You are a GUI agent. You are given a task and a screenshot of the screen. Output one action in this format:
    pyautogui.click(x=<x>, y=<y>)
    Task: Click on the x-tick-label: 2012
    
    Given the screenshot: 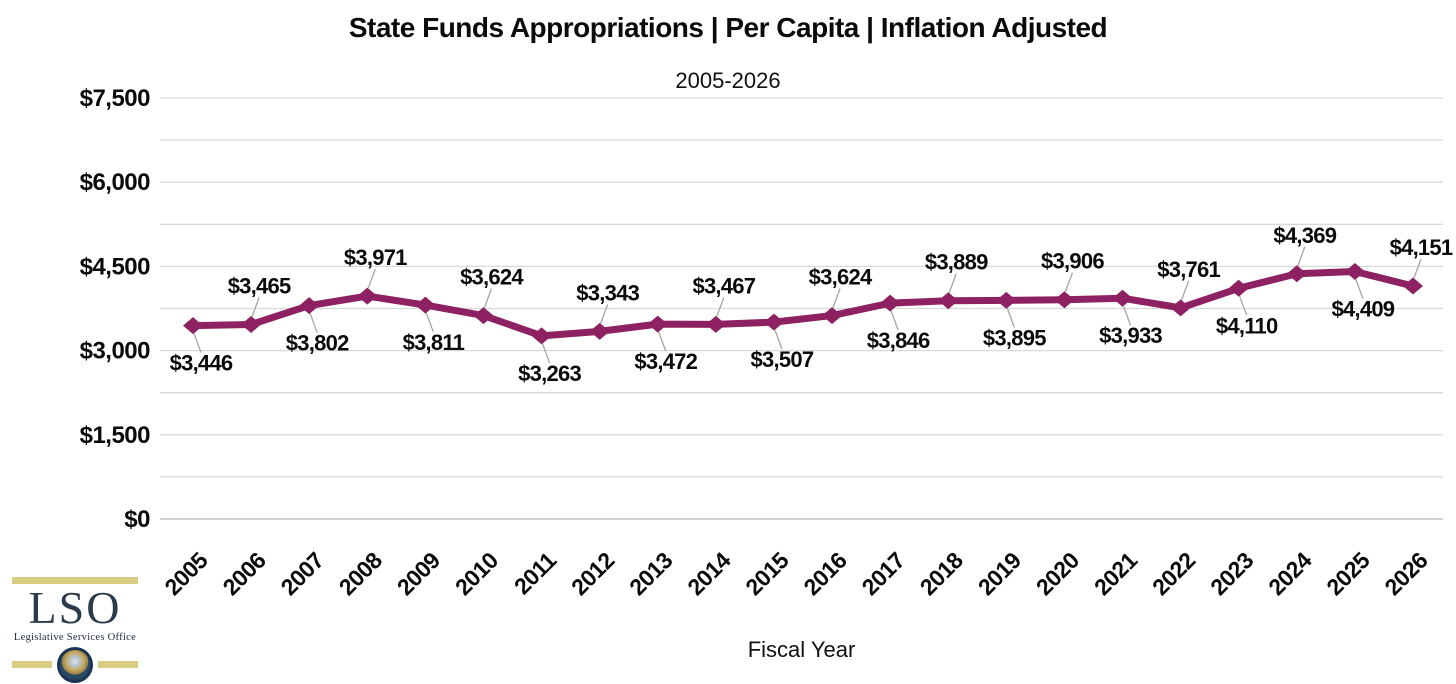 What is the action you would take?
    pyautogui.click(x=592, y=573)
    